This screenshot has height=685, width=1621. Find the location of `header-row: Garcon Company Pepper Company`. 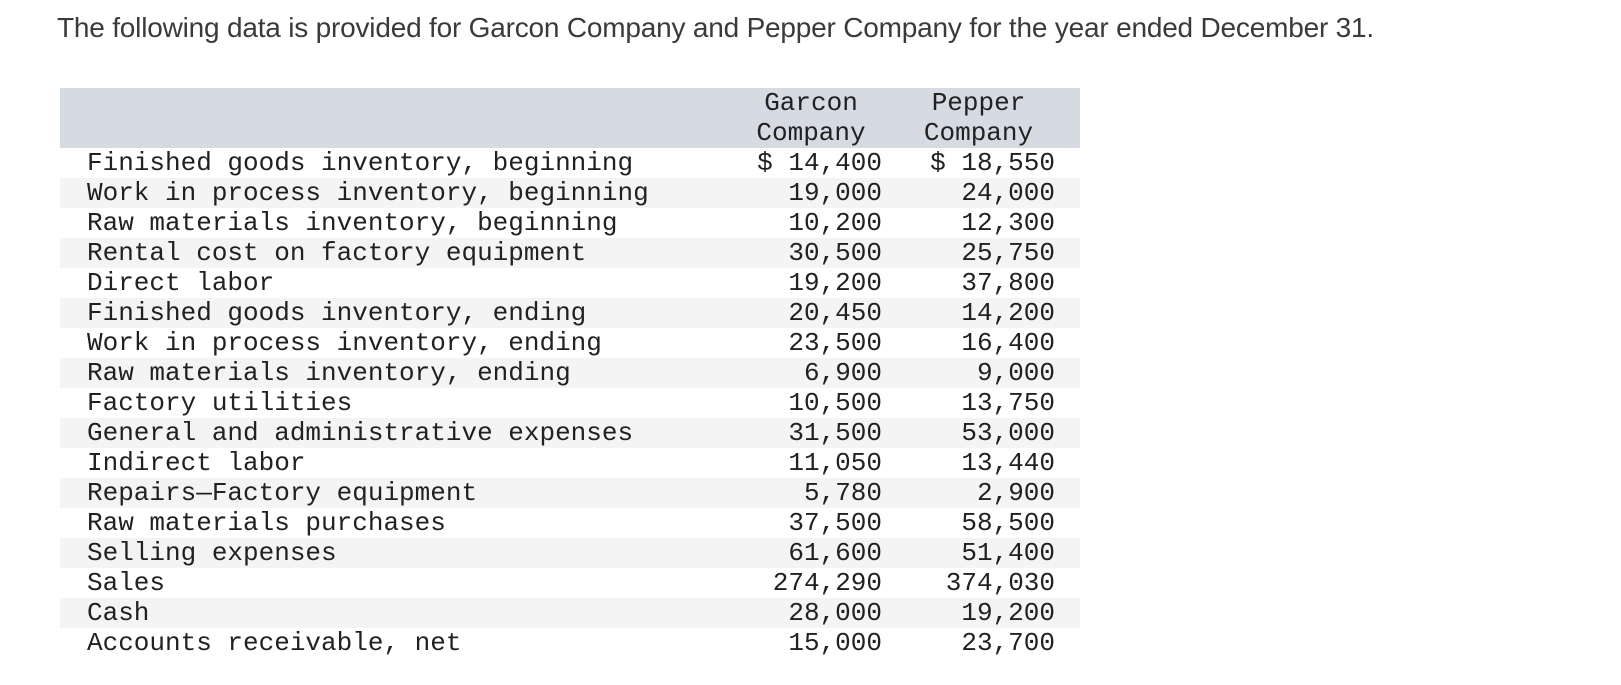

header-row: Garcon Company Pepper Company is located at coordinates (570, 118).